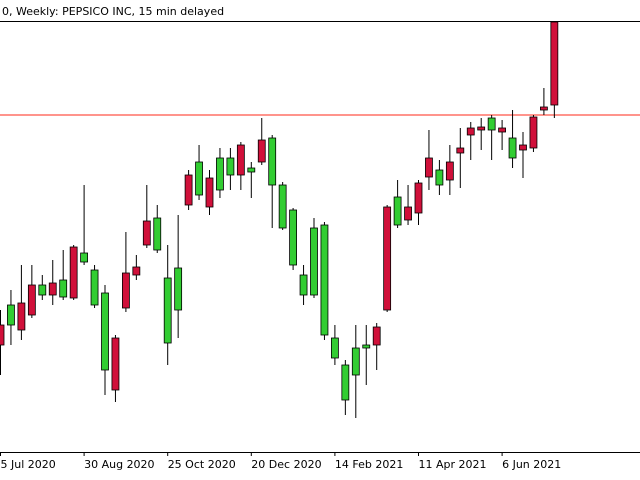 This screenshot has width=640, height=480. Describe the element at coordinates (202, 464) in the screenshot. I see `x-tick-label: 25 Oct 2020` at that location.